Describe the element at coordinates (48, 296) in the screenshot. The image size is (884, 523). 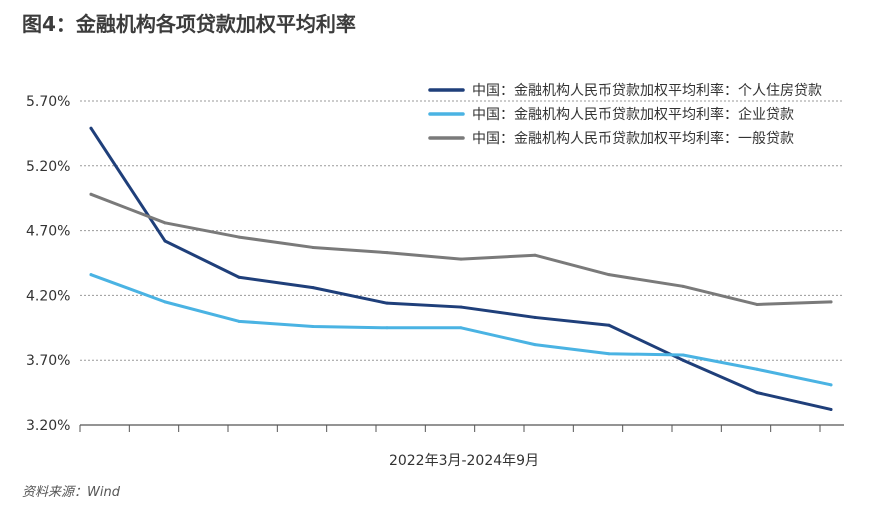
I see `y-tick-label: 4.20%` at that location.